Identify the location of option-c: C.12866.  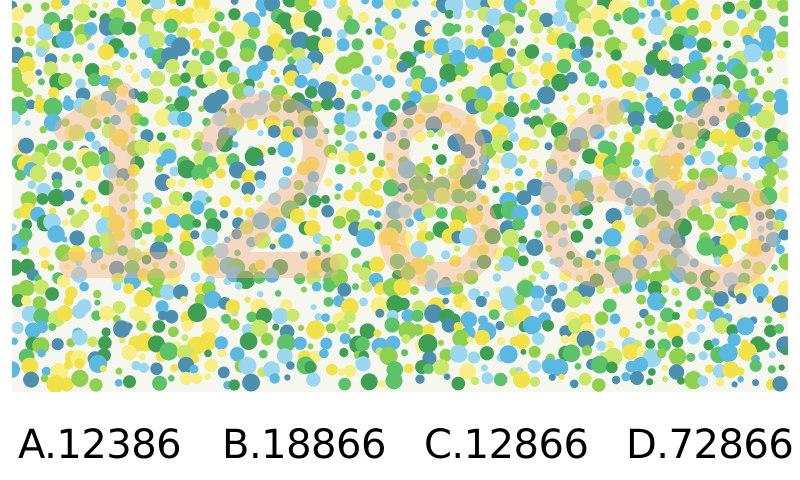
(506, 445).